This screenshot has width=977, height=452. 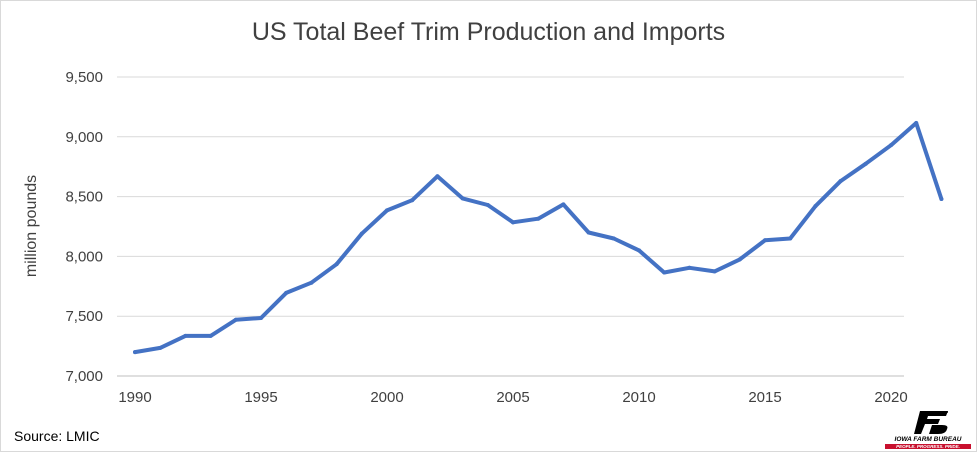 I want to click on x-tick-label: 2000, so click(x=386, y=397).